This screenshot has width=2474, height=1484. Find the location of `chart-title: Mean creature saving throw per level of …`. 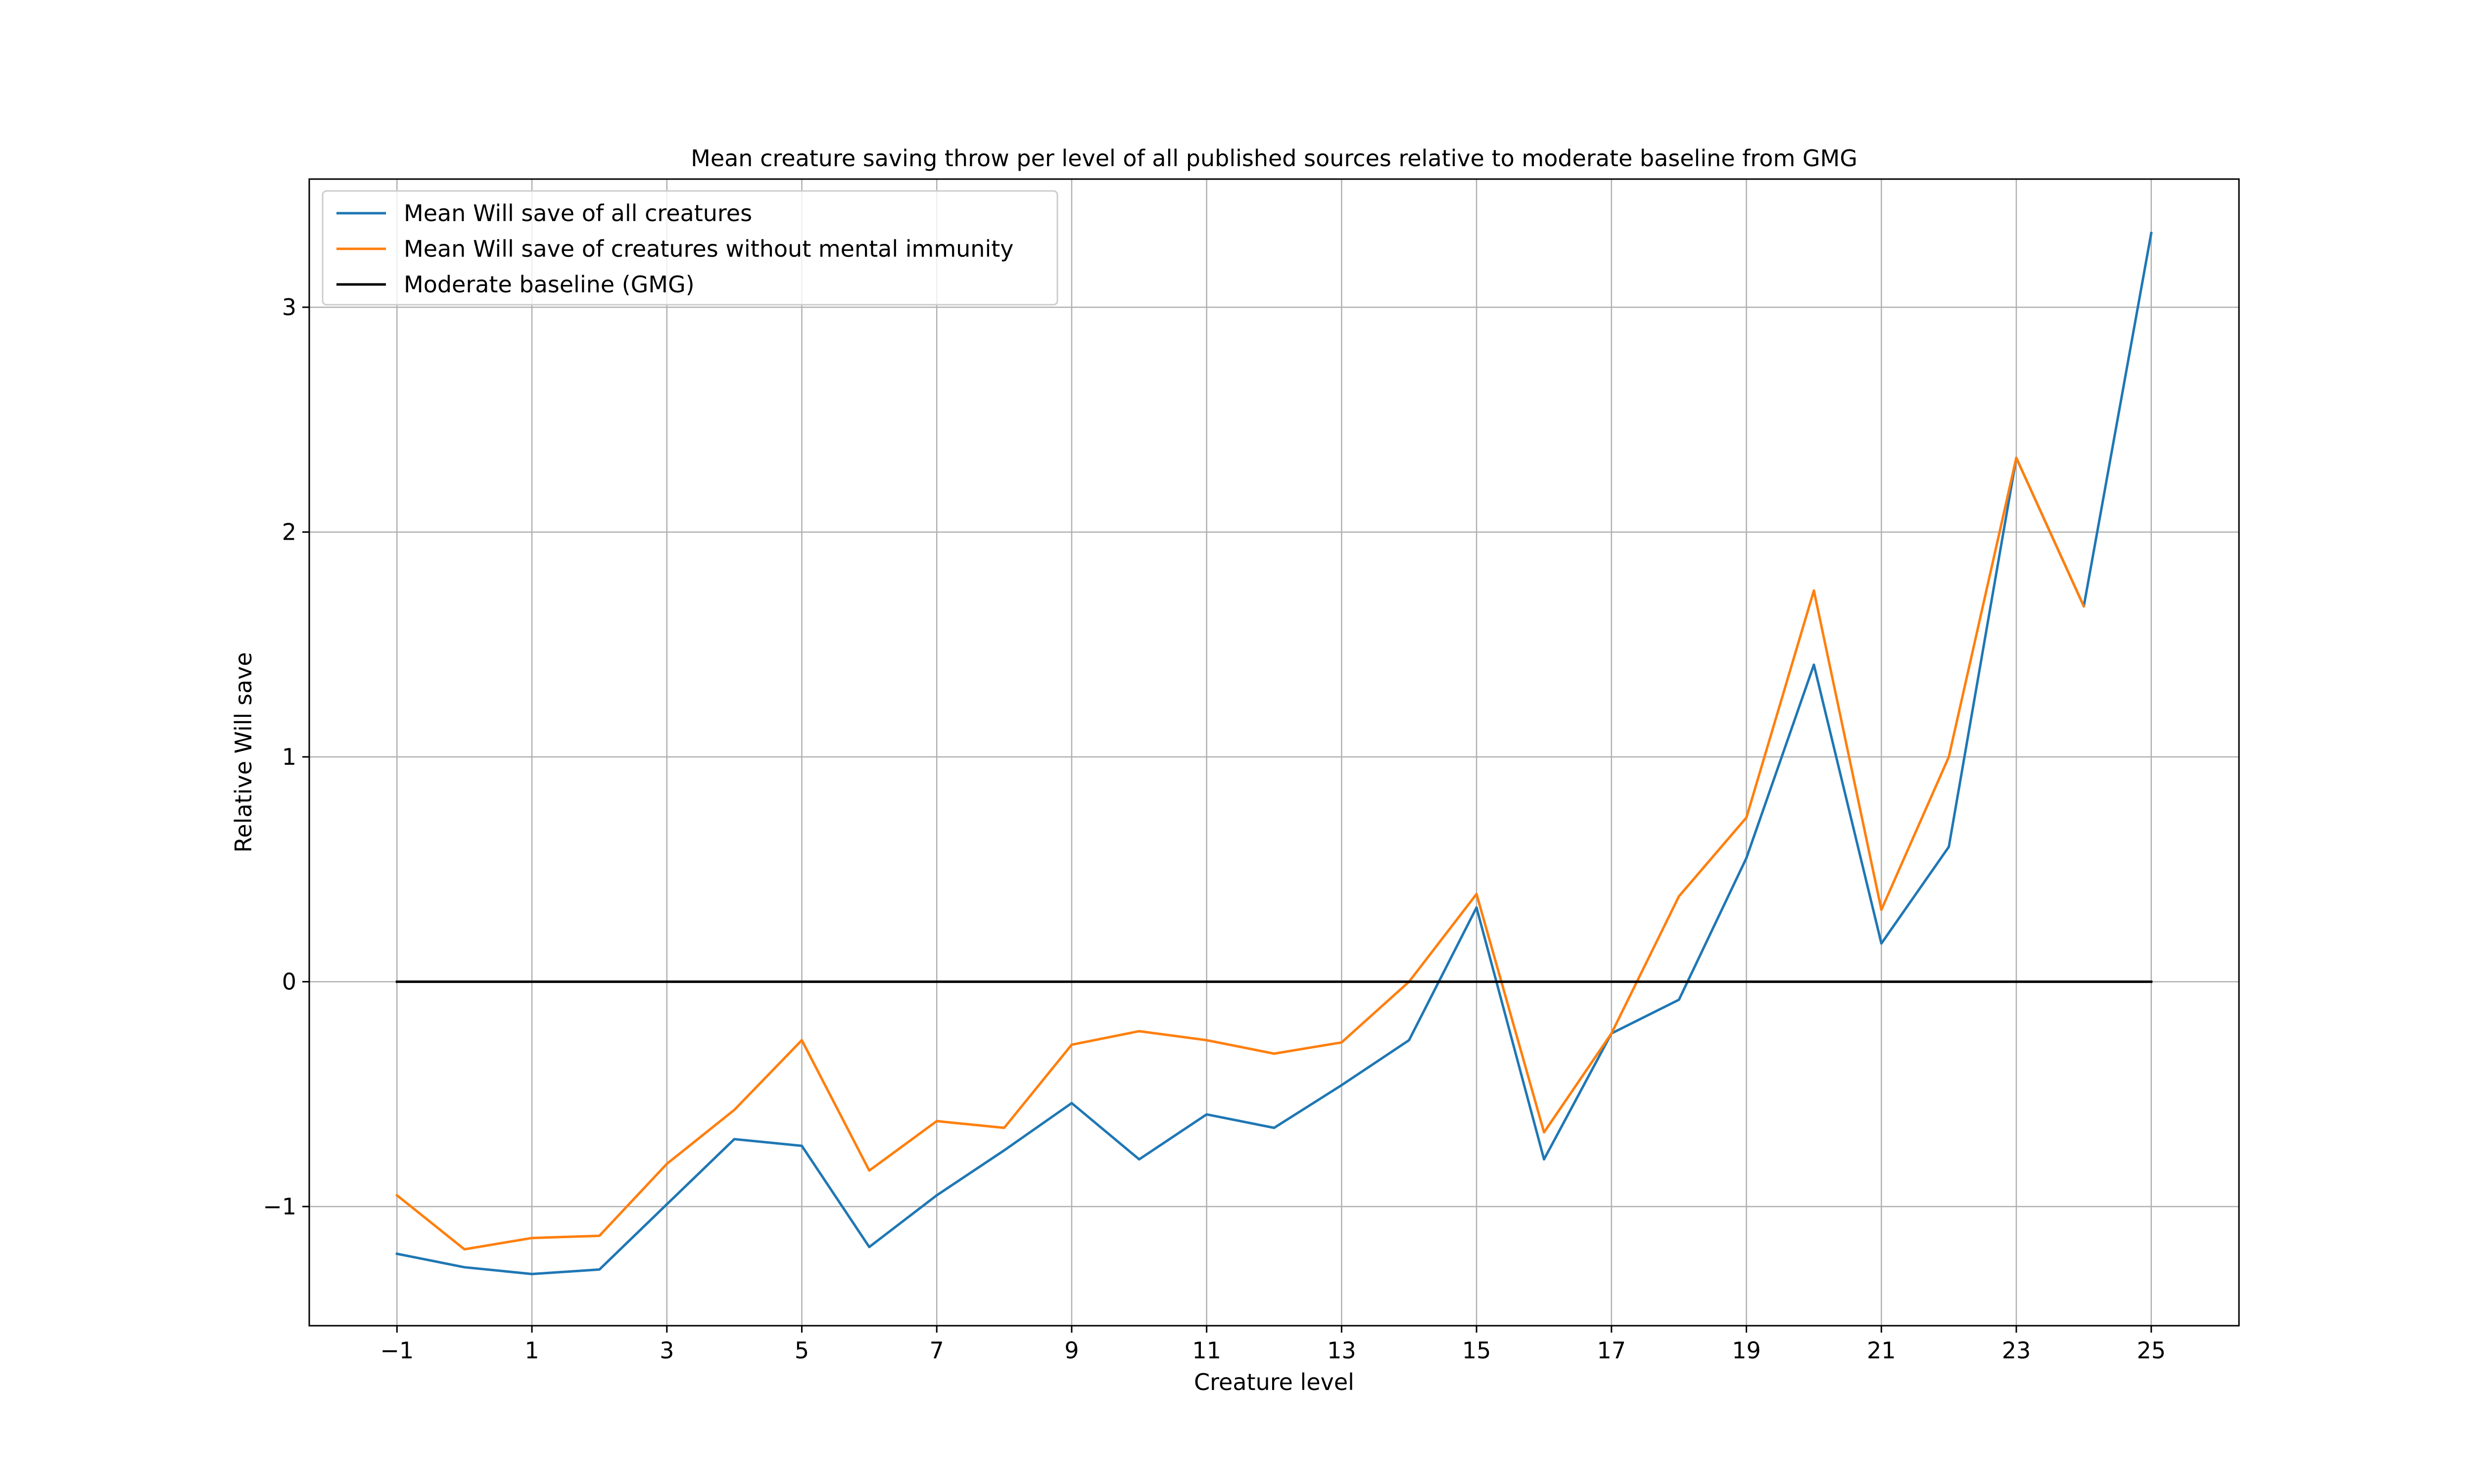

chart-title: Mean creature saving throw per level of … is located at coordinates (1274, 158).